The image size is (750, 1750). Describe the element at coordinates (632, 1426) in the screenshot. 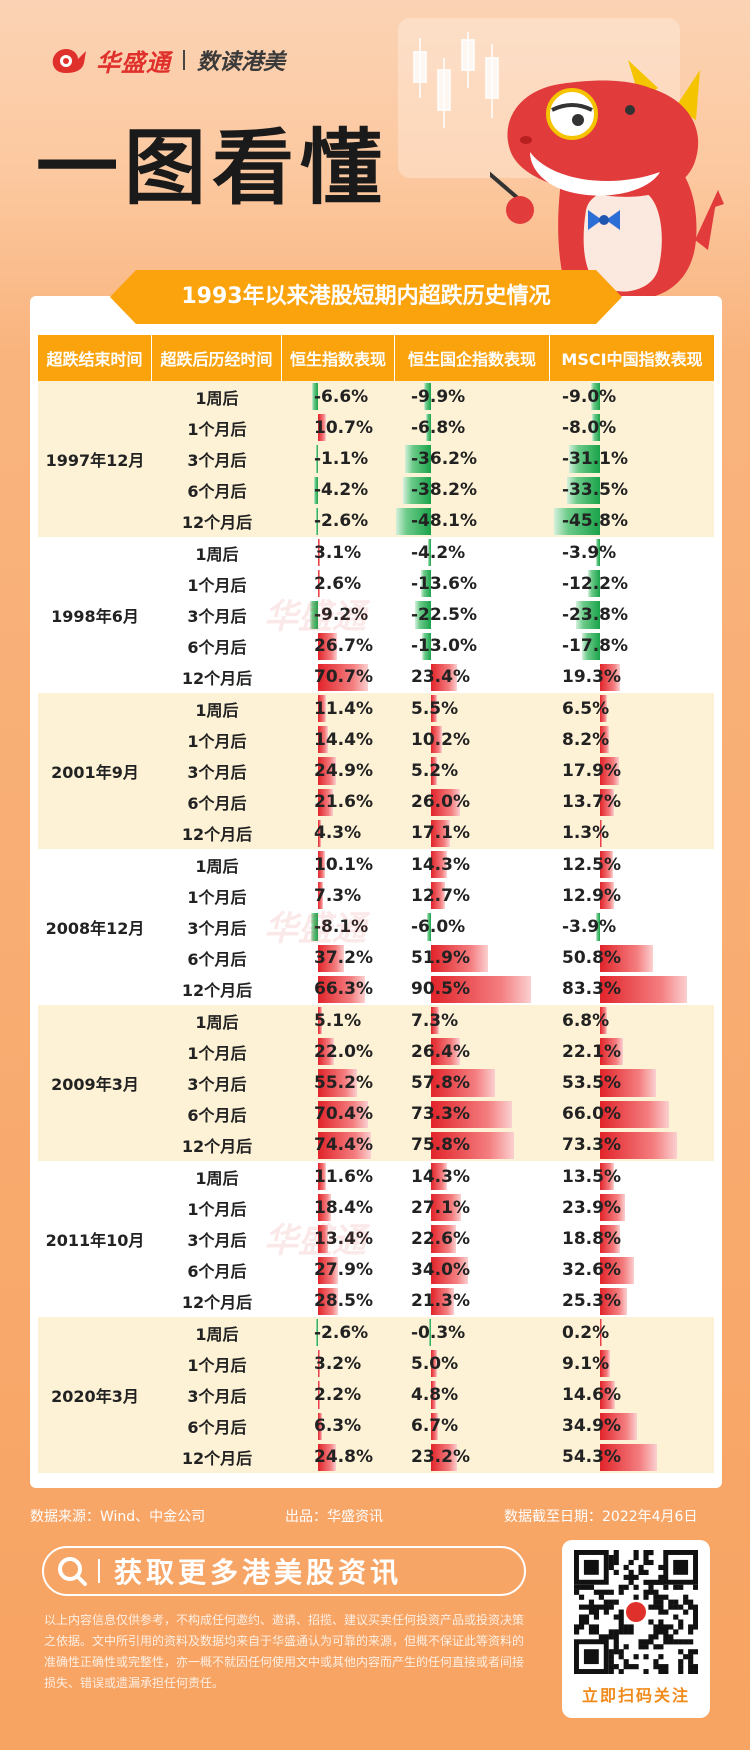

I see `value-cell-msci: 34.9%` at that location.